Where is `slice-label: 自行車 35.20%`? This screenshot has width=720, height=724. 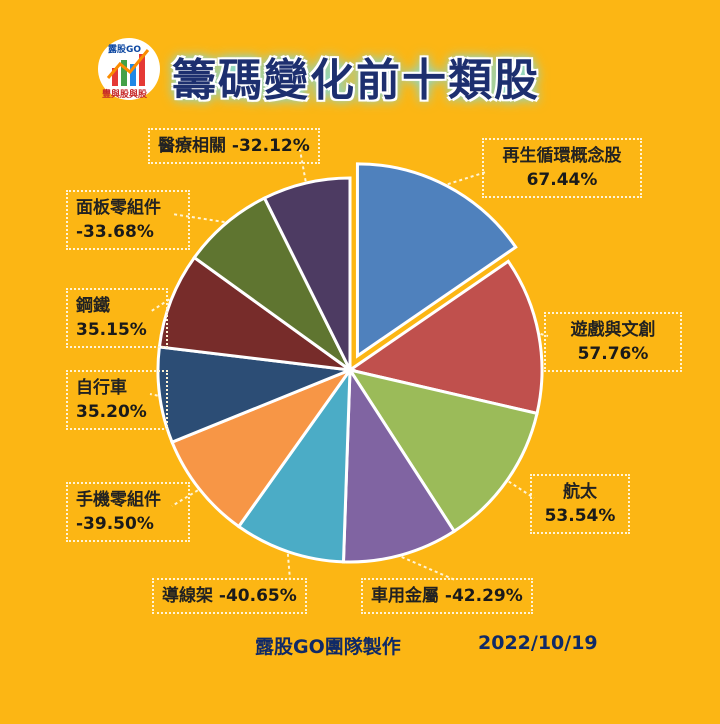 slice-label: 自行車 35.20% is located at coordinates (117, 400).